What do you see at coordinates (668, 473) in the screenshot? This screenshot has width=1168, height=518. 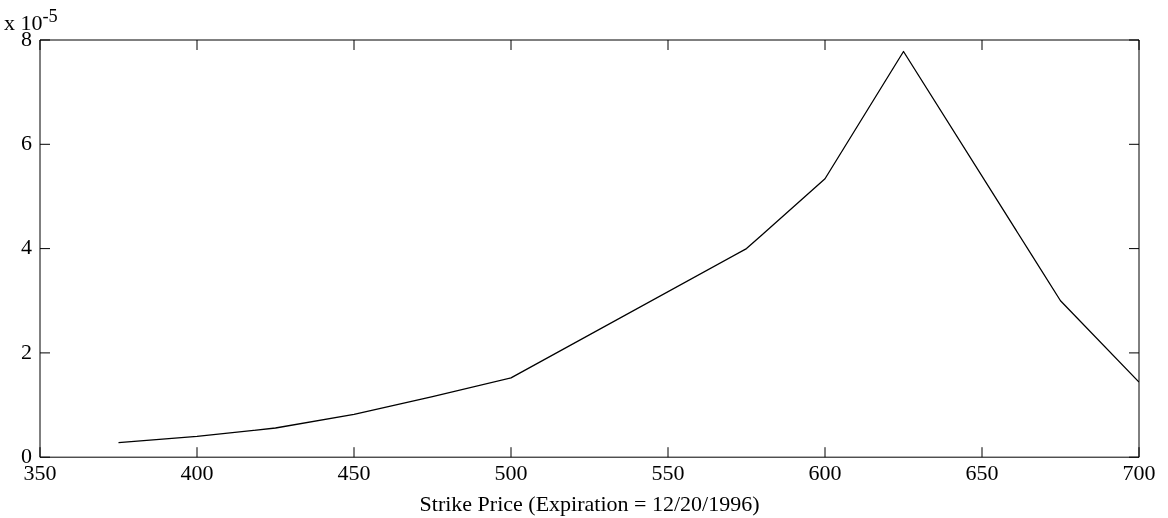 I see `x-tick-label: 550` at bounding box center [668, 473].